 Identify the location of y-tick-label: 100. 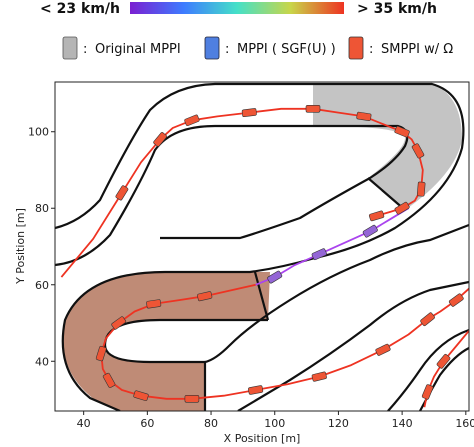
(38, 132).